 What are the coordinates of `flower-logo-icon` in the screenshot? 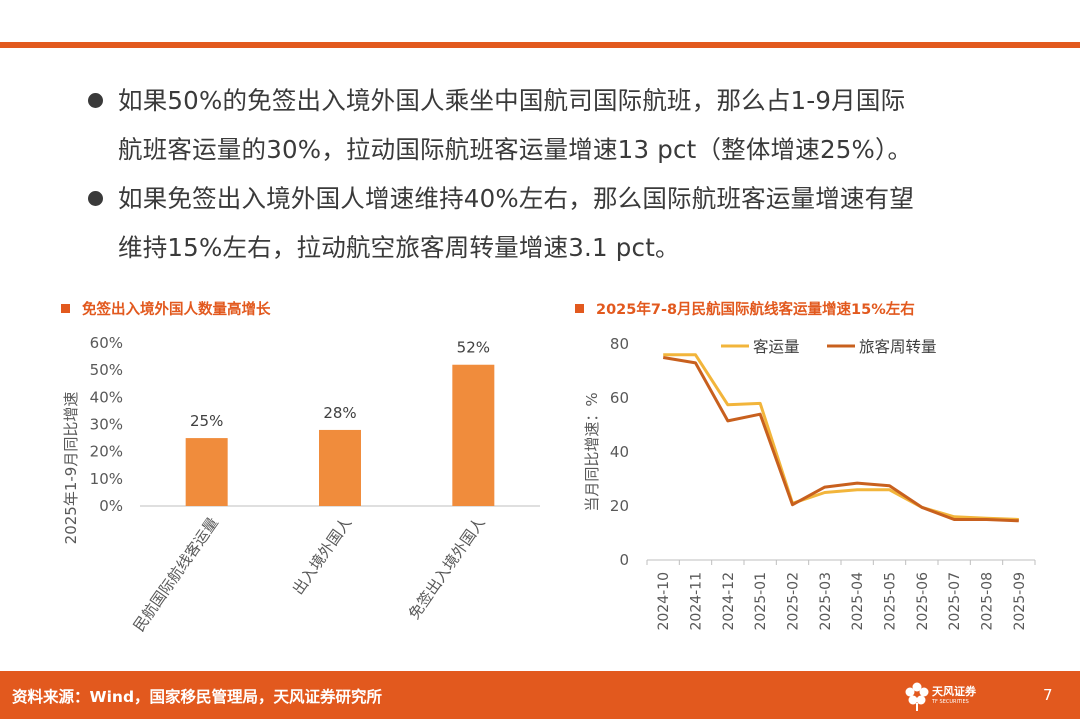 It's located at (917, 696).